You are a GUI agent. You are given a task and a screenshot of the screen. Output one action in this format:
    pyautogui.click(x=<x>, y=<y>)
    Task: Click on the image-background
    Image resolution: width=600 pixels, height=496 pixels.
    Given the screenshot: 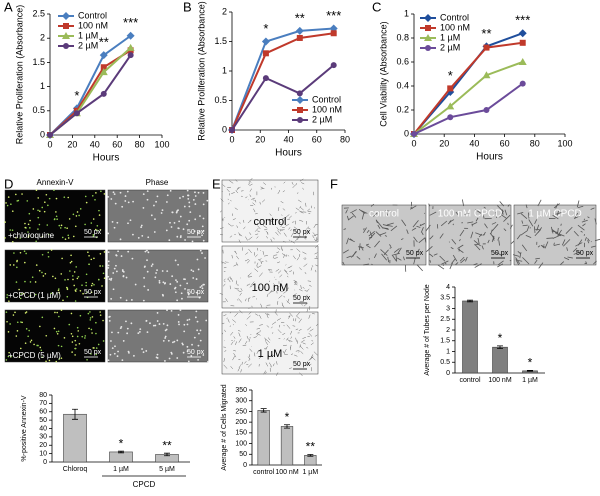 What is the action you would take?
    pyautogui.click(x=384, y=235)
    